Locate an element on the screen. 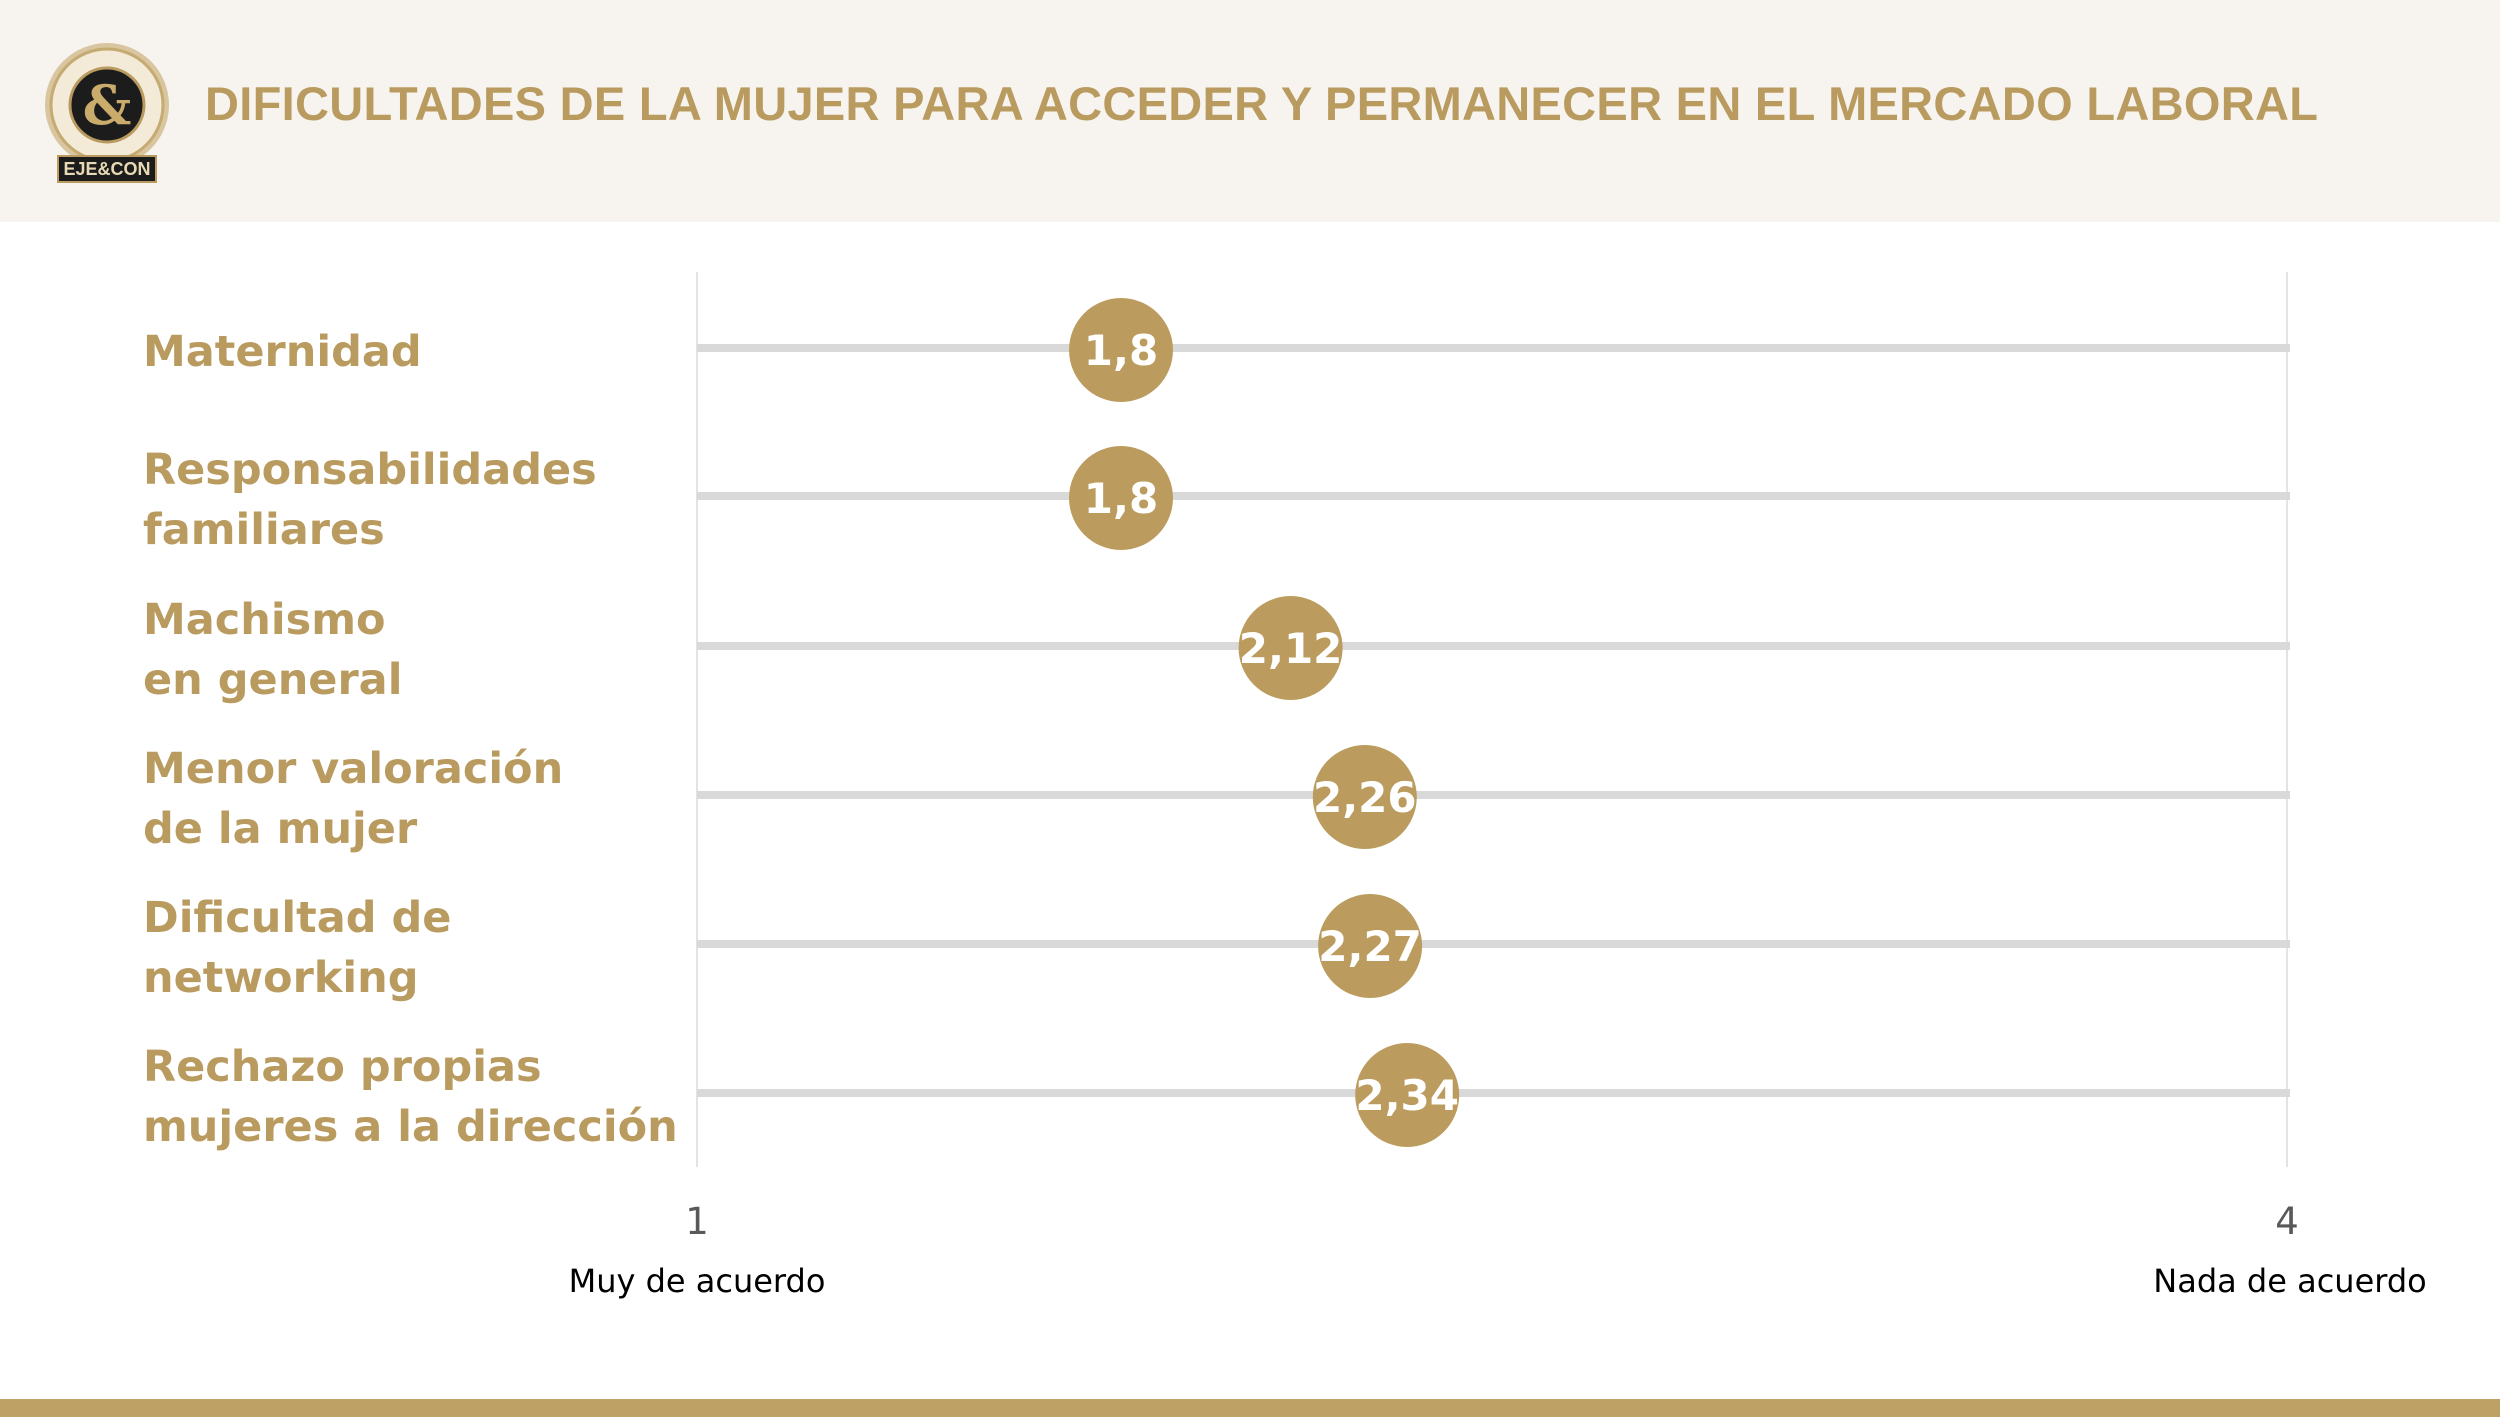 The width and height of the screenshot is (2500, 1417). data-label: 2,34 is located at coordinates (1407, 1095).